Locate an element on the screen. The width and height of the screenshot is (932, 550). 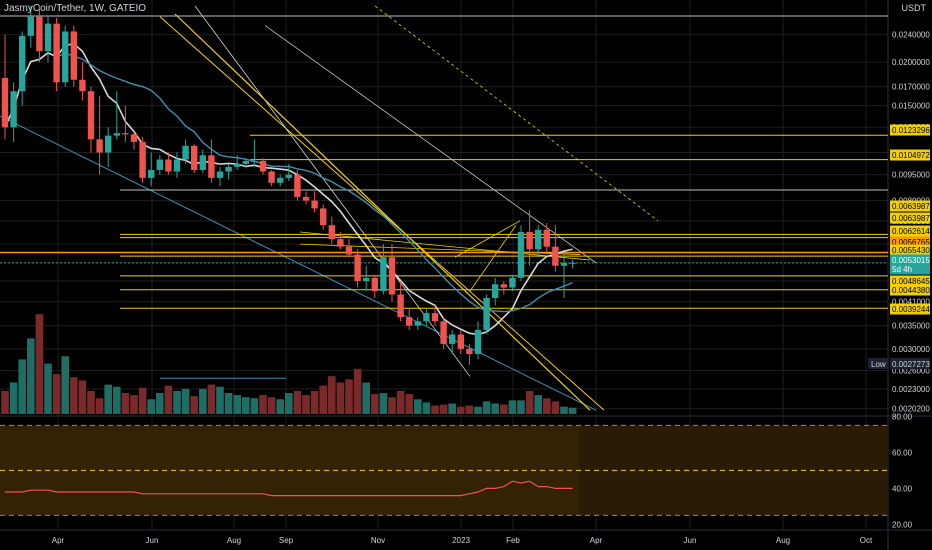
rsi-tick: 20.00 is located at coordinates (902, 524).